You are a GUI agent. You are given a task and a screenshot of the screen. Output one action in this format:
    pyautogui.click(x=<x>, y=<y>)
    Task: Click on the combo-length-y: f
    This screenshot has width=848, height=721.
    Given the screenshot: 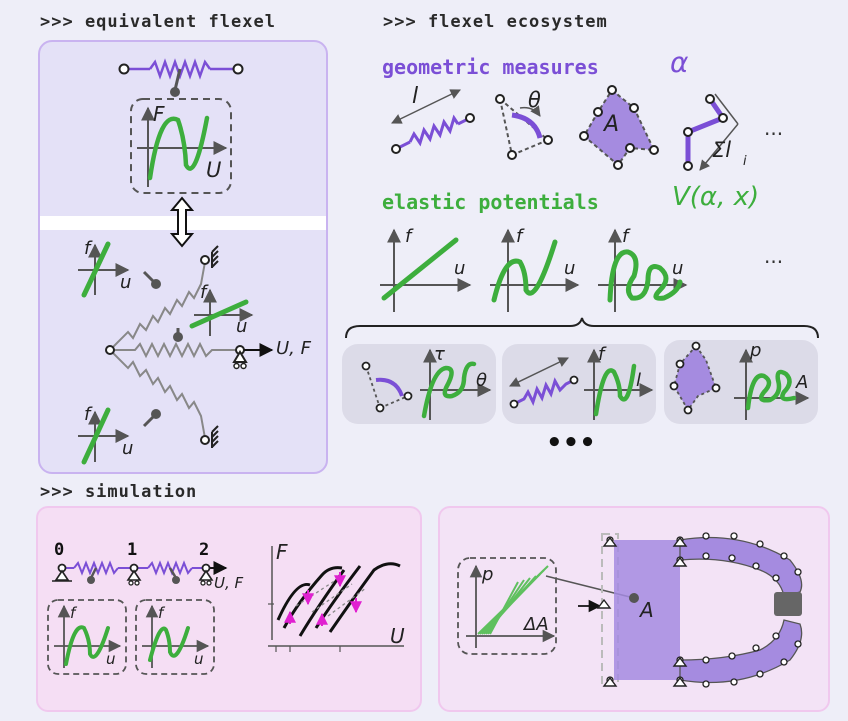 What is the action you would take?
    pyautogui.click(x=601, y=354)
    